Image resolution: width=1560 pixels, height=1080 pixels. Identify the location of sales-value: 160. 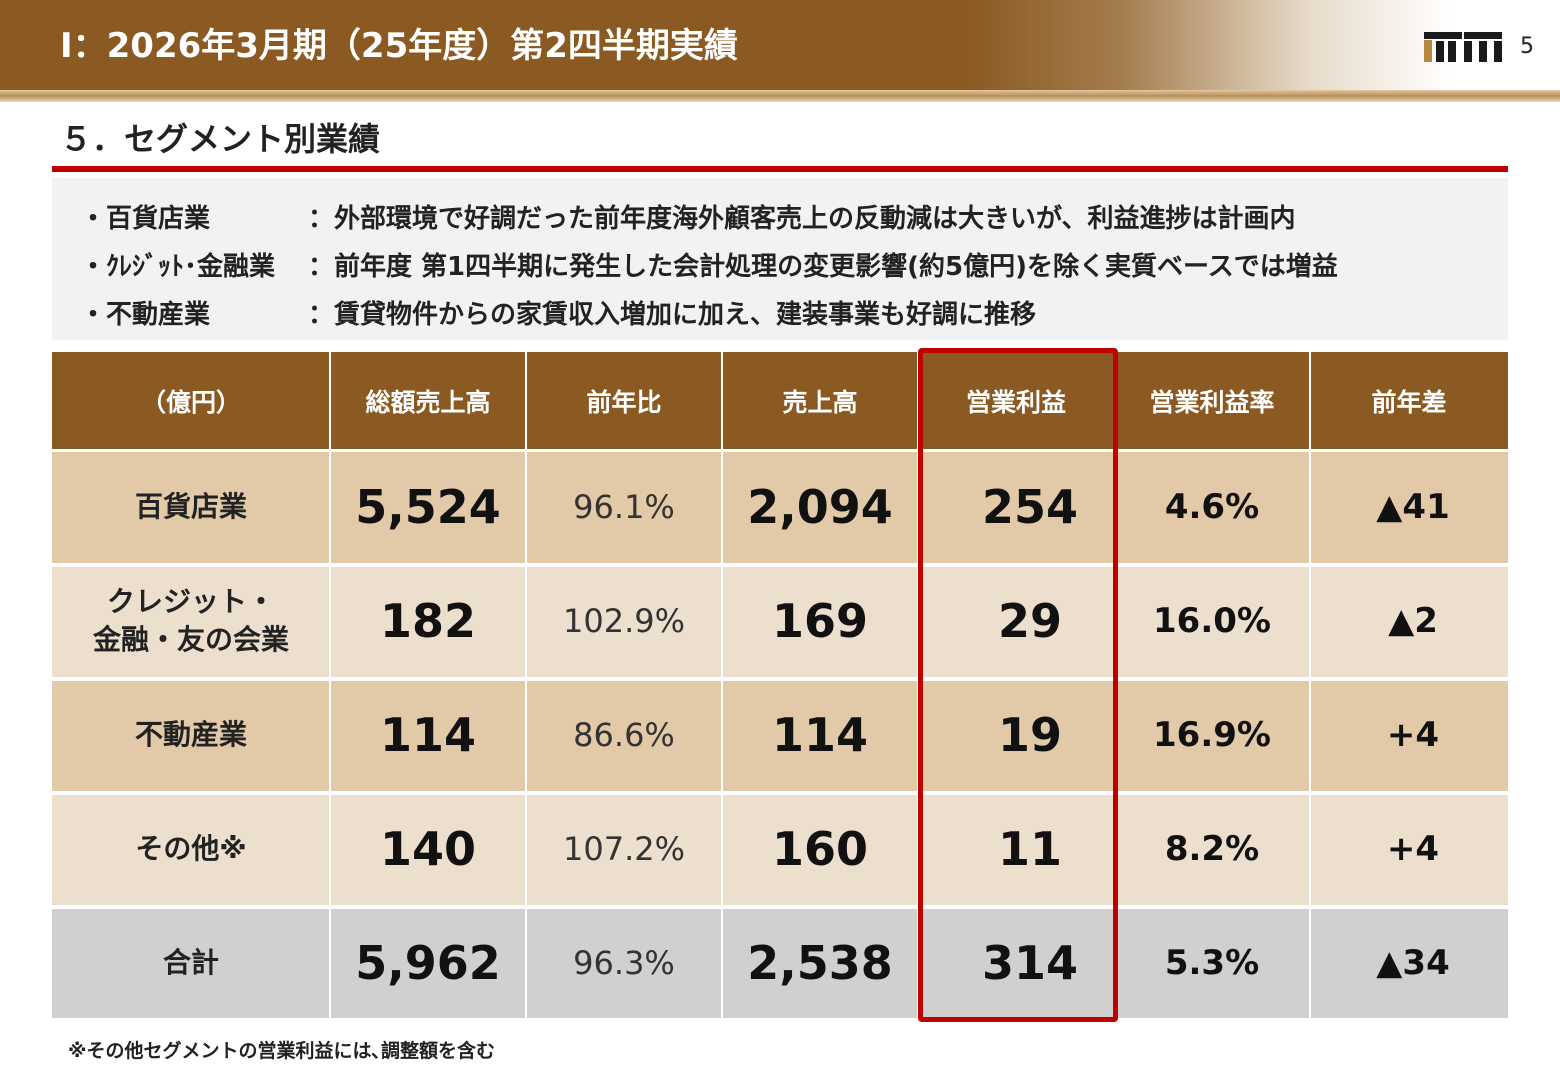
(820, 849).